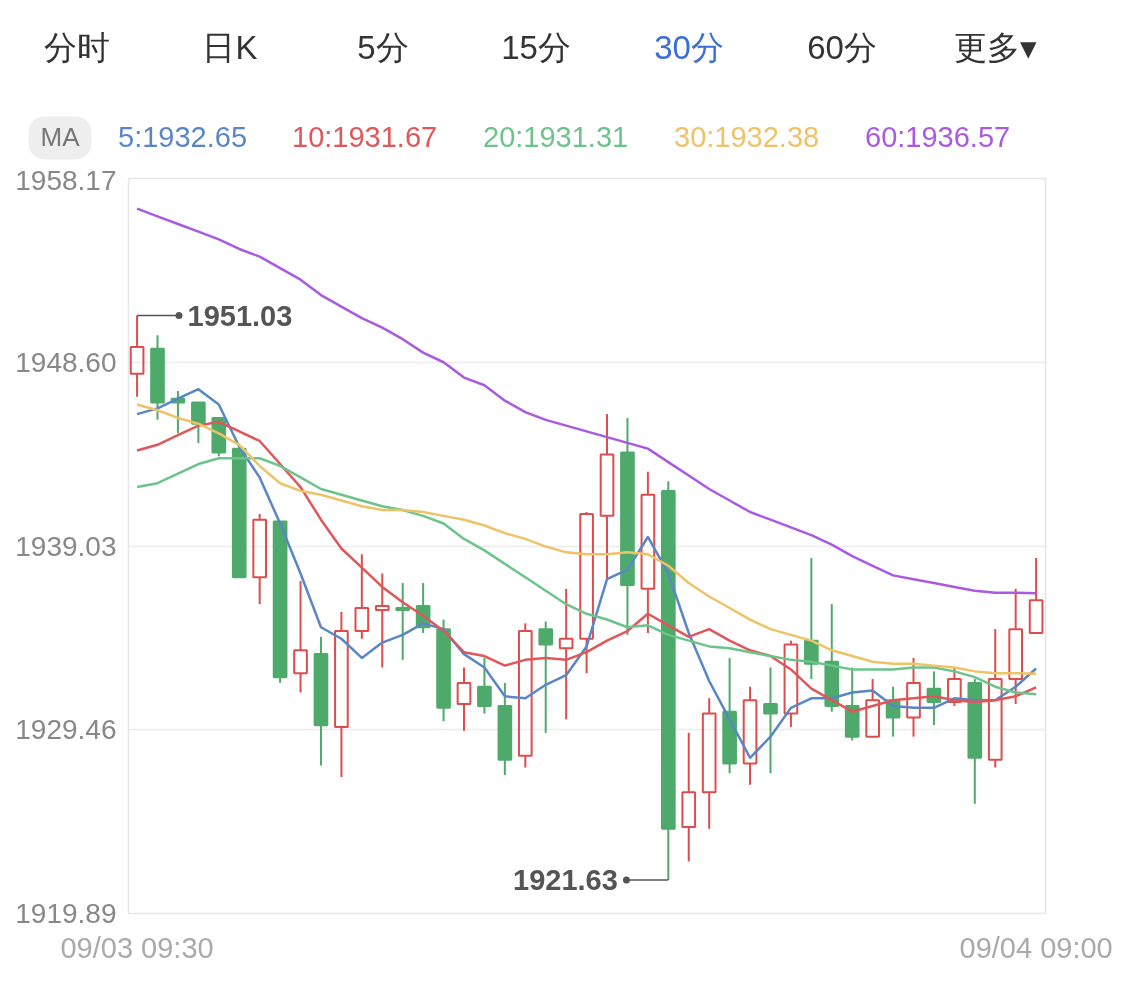 This screenshot has height=984, width=1125. Describe the element at coordinates (556, 138) in the screenshot. I see `text: 20:1931.31` at that location.